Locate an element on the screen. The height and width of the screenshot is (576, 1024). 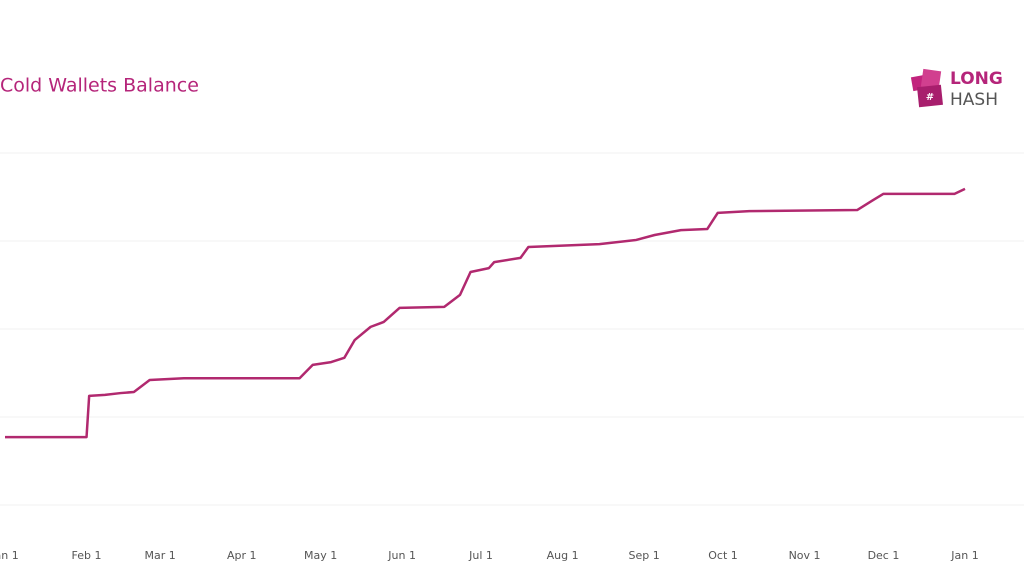
x-tick-label: Sep 1 is located at coordinates (644, 555).